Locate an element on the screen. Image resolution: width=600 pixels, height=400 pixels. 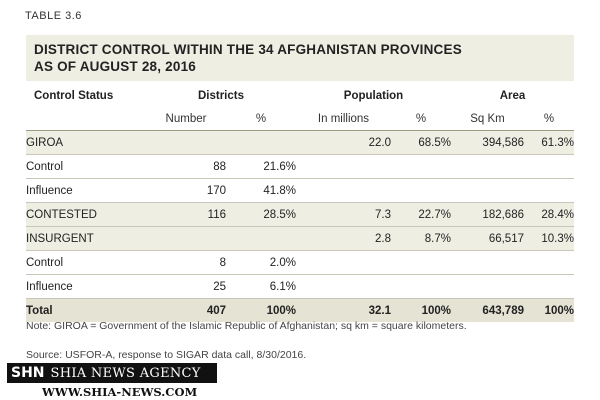
total-districts-number: 407 is located at coordinates (186, 310).